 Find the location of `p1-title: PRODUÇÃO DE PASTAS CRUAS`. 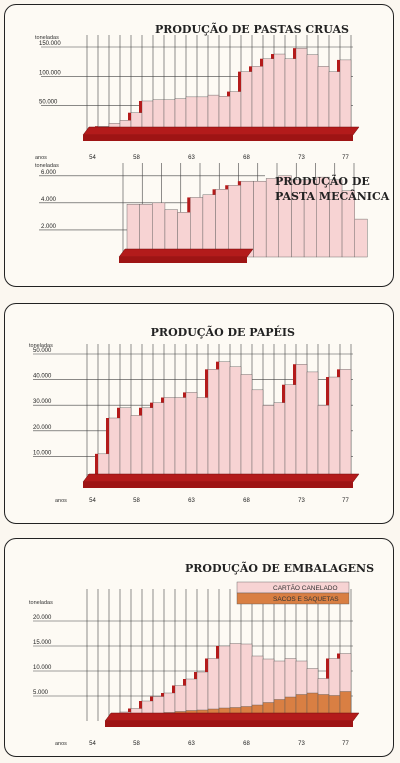

p1-title: PRODUÇÃO DE PASTAS CRUAS is located at coordinates (252, 29).